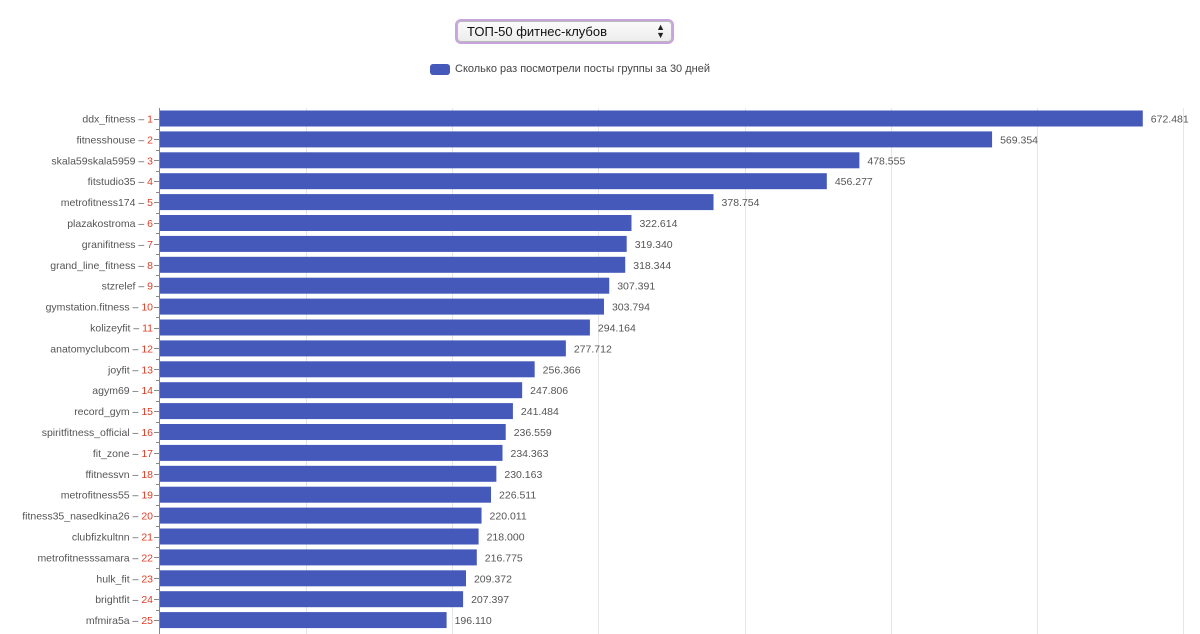 Image resolution: width=1200 pixels, height=634 pixels. What do you see at coordinates (147, 370) in the screenshot?
I see `club-rank: 13` at bounding box center [147, 370].